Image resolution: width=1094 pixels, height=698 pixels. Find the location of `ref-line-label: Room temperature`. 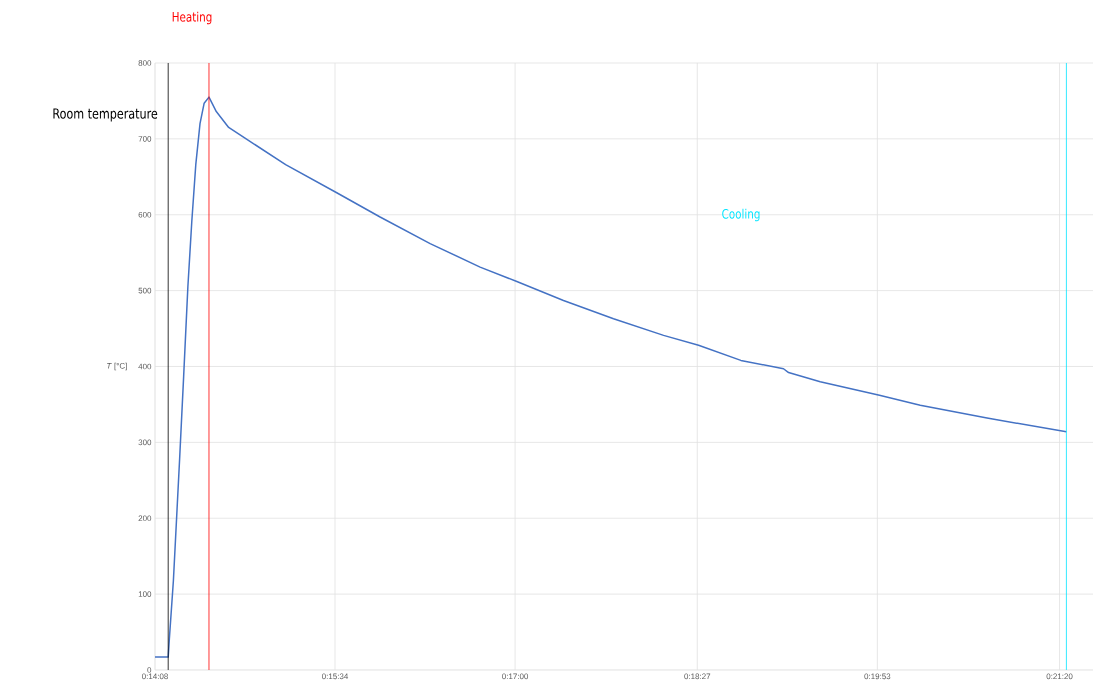

ref-line-label: Room temperature is located at coordinates (105, 115).